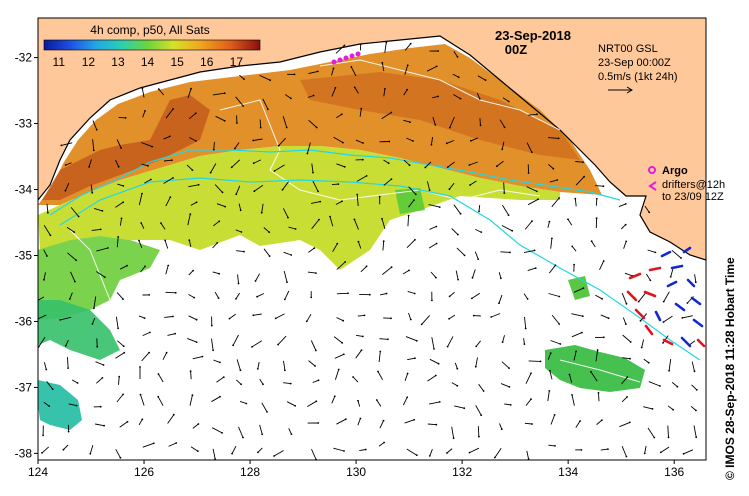 The height and width of the screenshot is (496, 749). I want to click on drifter-legend-line2: to 23/09 12Z, so click(693, 197).